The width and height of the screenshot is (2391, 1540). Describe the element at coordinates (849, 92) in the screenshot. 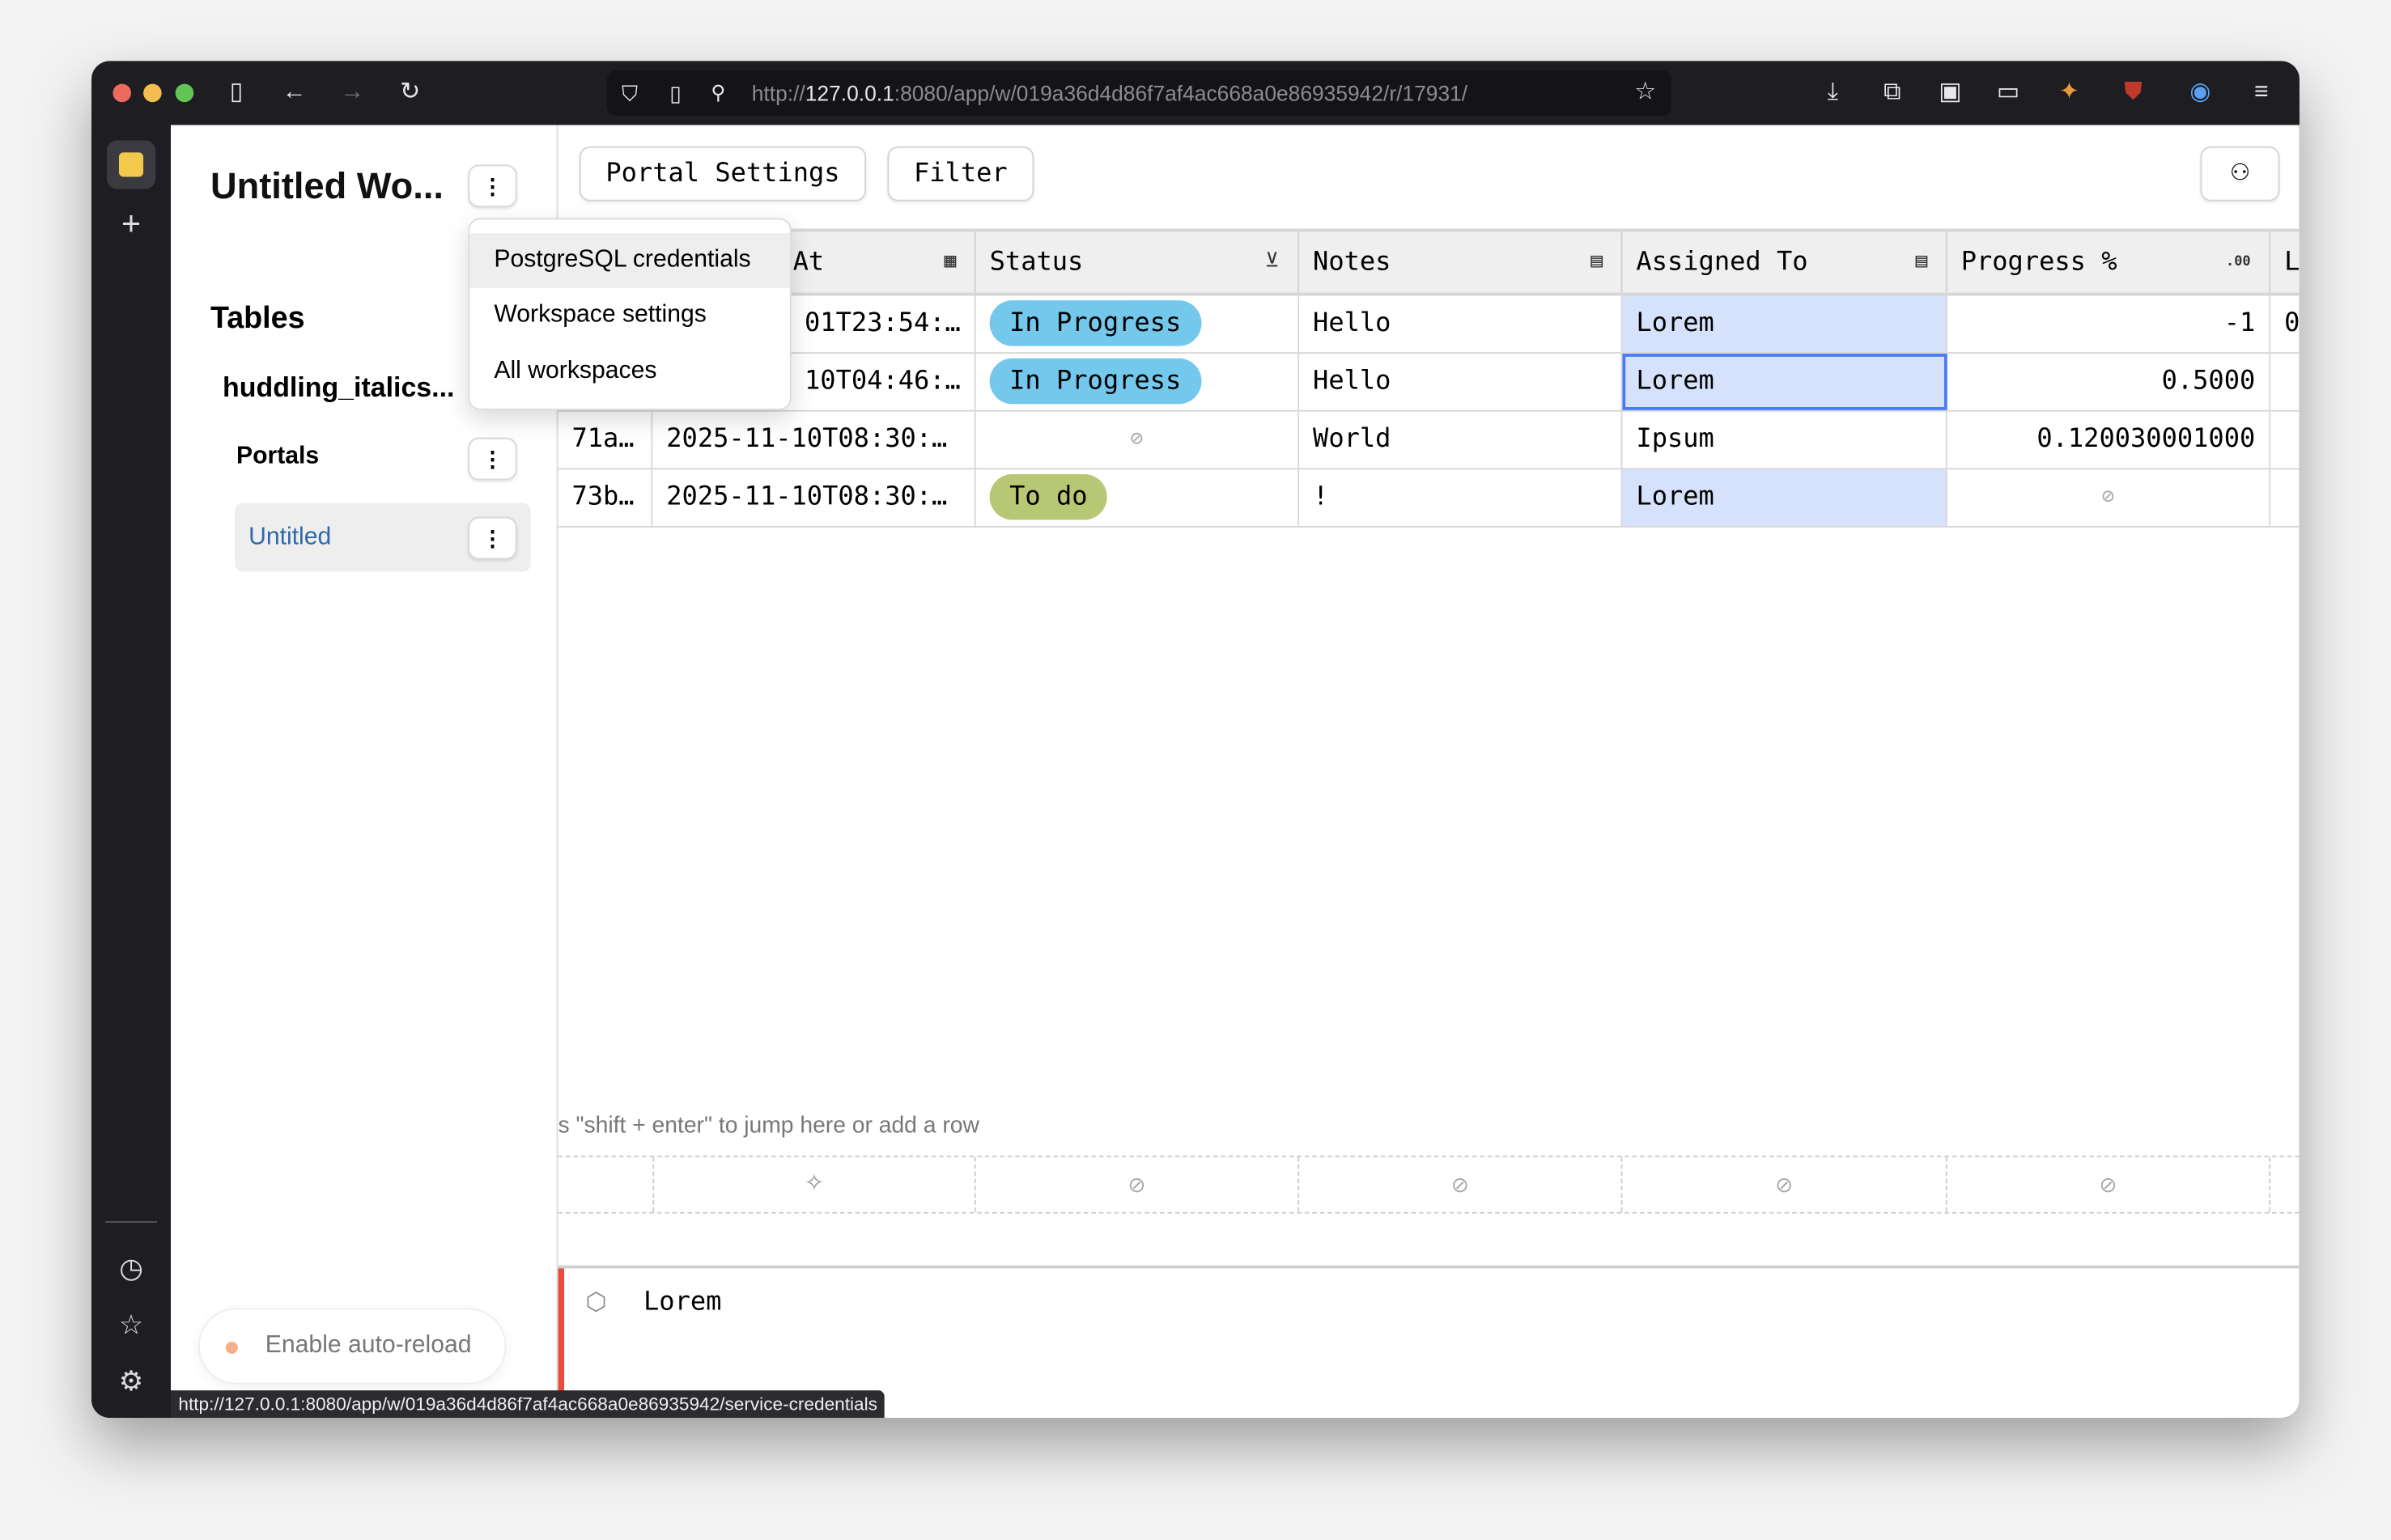

I see `url-host: 127.0.0.1` at that location.